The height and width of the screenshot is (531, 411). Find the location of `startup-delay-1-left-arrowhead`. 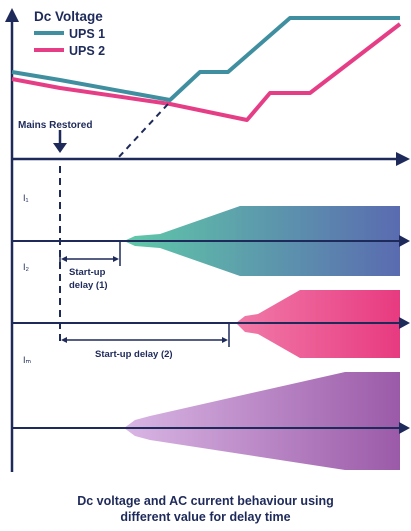

startup-delay-1-left-arrowhead is located at coordinates (64, 259).